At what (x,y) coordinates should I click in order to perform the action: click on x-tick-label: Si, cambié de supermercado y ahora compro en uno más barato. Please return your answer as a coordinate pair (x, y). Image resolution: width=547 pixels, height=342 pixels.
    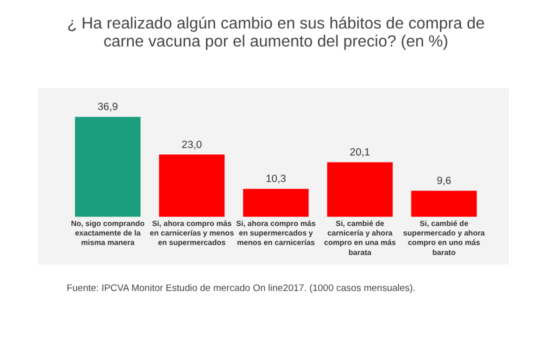
    Looking at the image, I should click on (444, 238).